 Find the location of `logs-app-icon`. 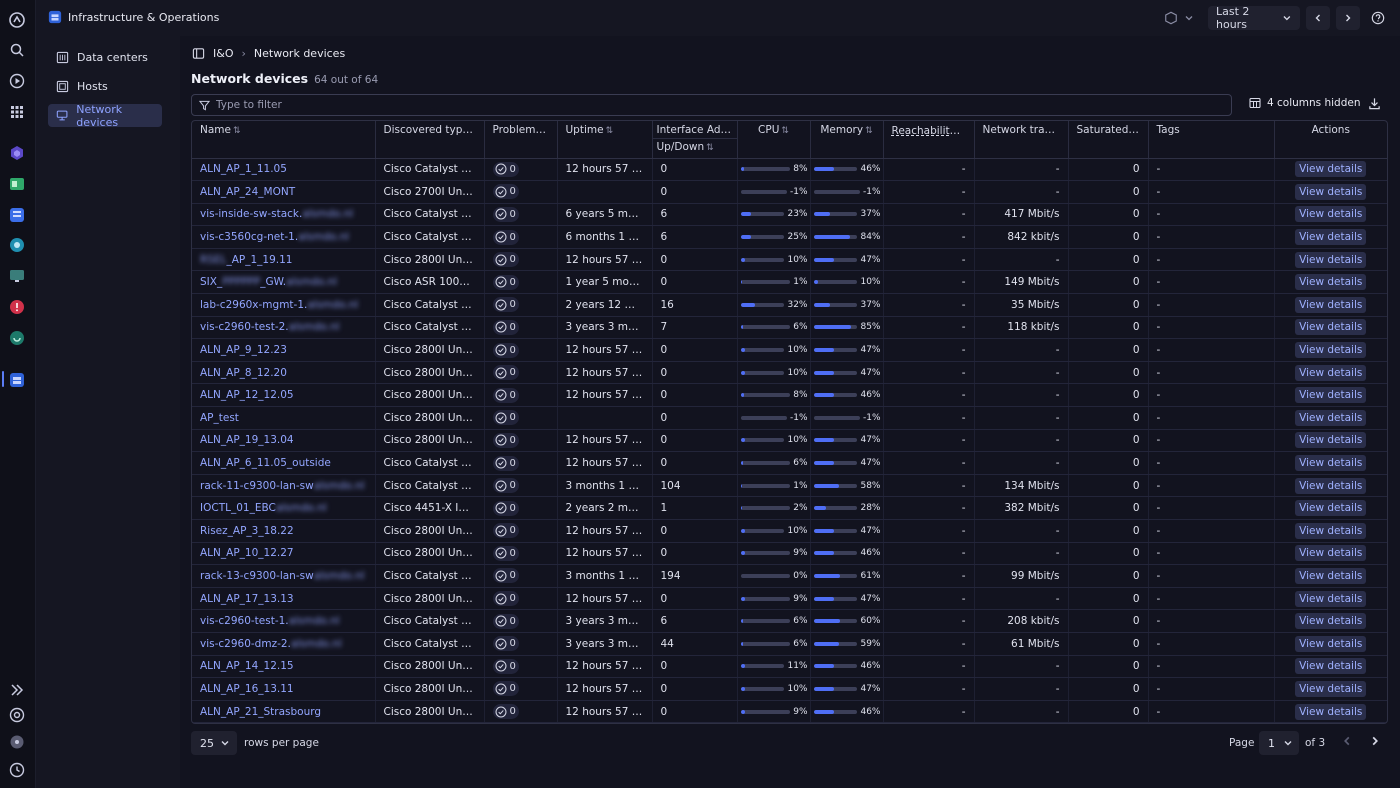

logs-app-icon is located at coordinates (17, 338).